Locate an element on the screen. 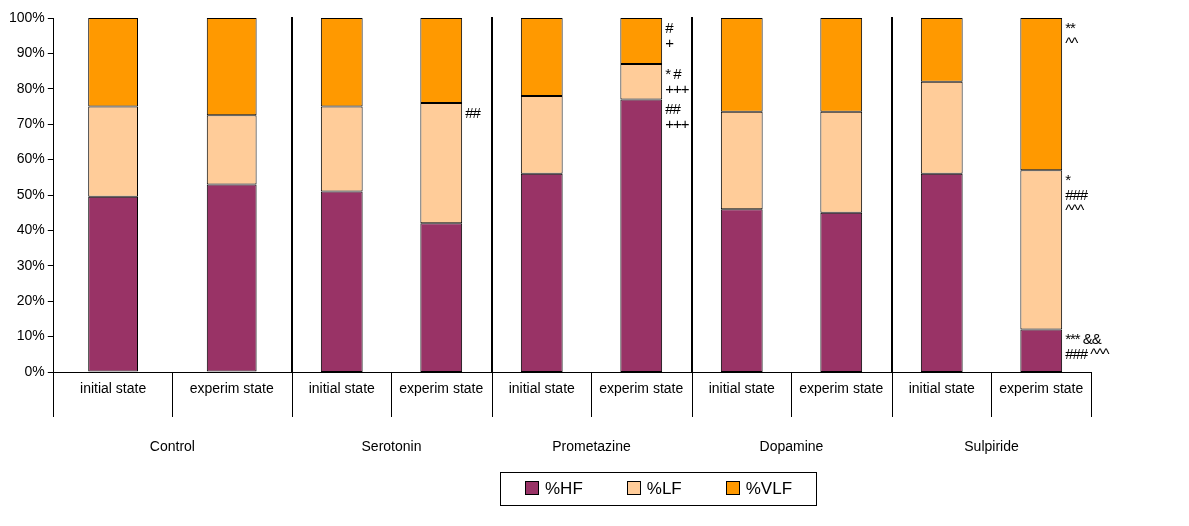 This screenshot has width=1189, height=526. x-axis-title: Dopamine is located at coordinates (791, 446).